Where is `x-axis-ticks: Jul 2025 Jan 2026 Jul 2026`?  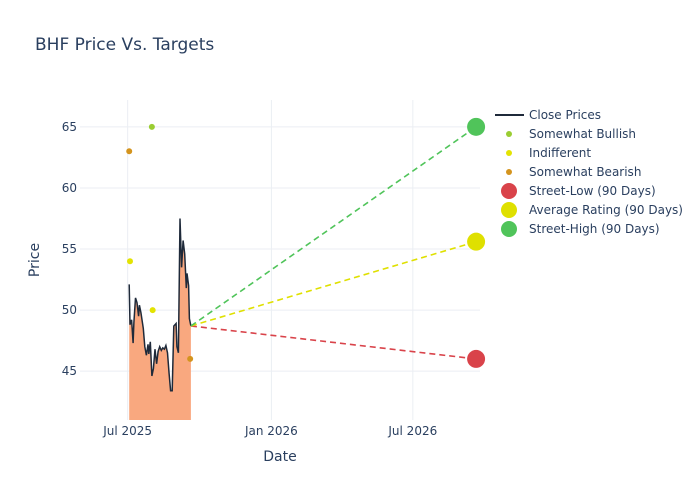
x-axis-ticks: Jul 2025 Jan 2026 Jul 2026 is located at coordinates (269, 431).